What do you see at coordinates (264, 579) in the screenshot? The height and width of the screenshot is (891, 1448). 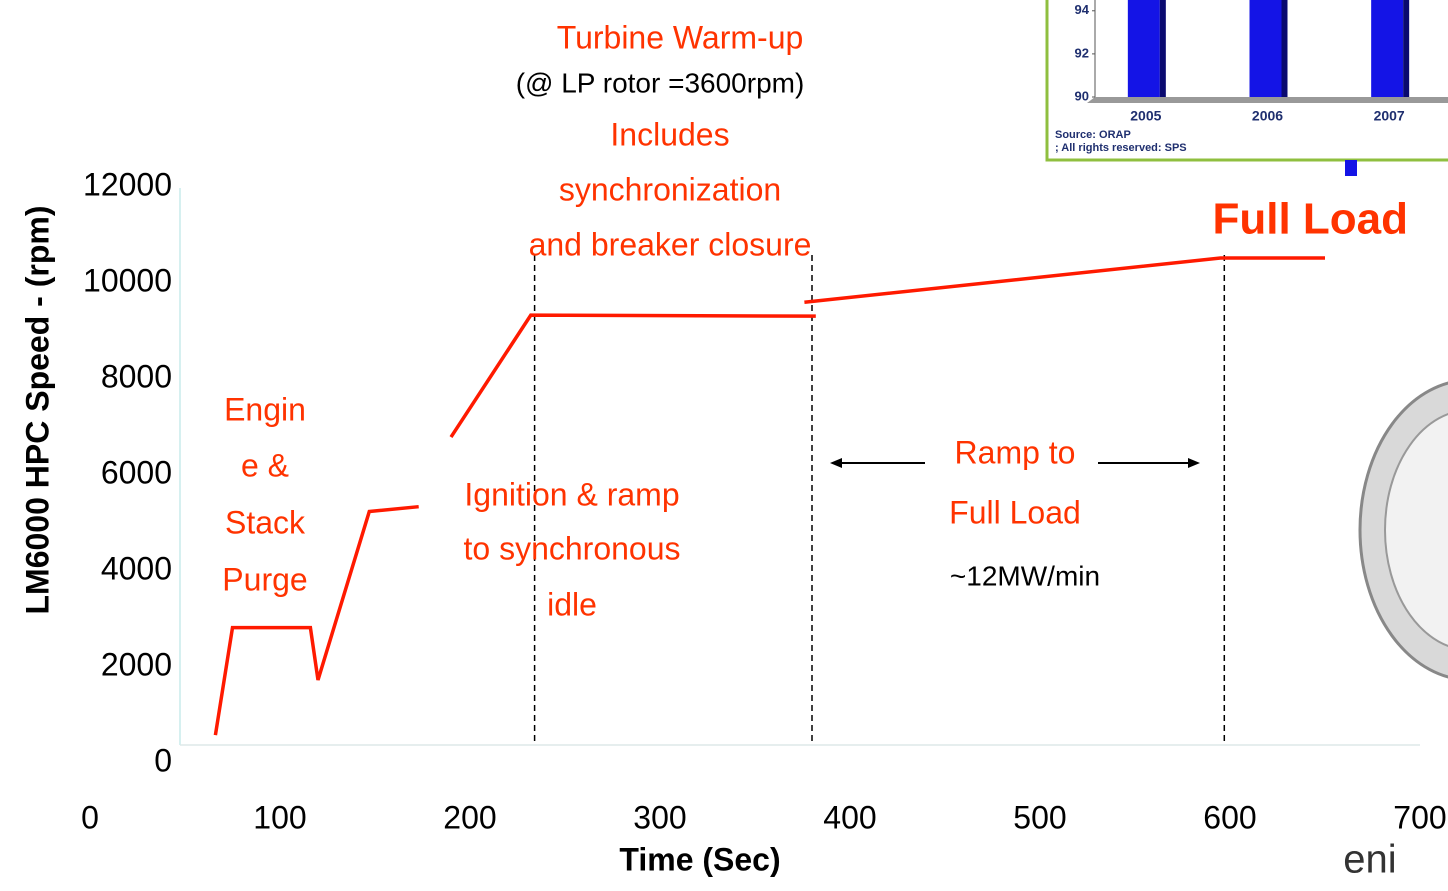 I see `annotation: Purge` at bounding box center [264, 579].